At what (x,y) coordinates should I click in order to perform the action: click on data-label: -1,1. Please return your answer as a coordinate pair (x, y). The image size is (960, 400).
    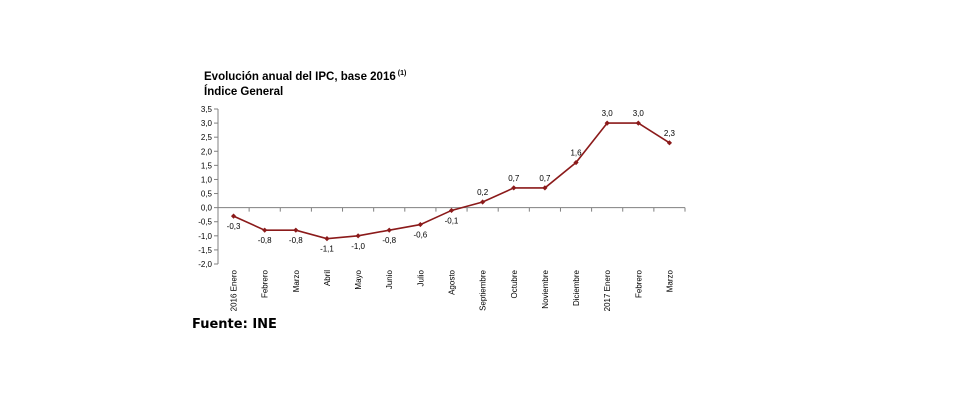
    Looking at the image, I should click on (327, 249).